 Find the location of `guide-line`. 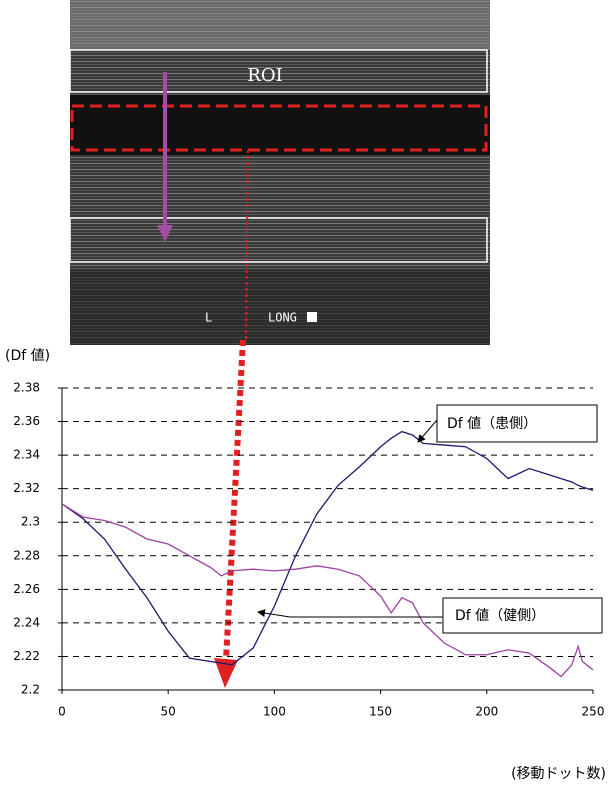

guide-line is located at coordinates (247, 245).